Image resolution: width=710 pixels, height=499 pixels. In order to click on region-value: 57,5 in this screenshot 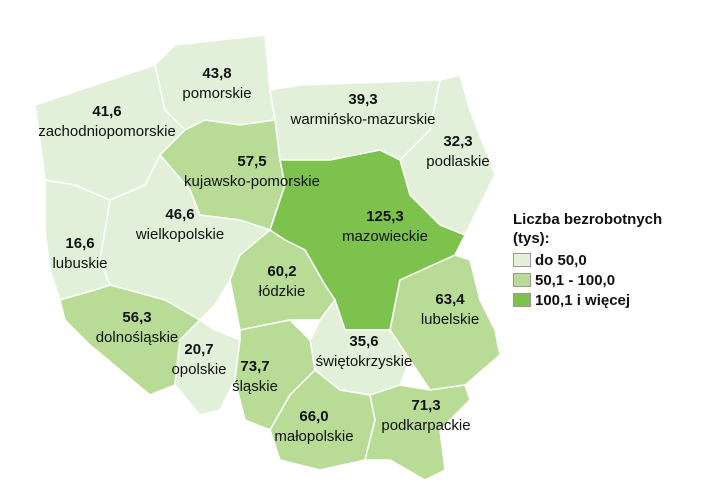, I will do `click(251, 161)`.